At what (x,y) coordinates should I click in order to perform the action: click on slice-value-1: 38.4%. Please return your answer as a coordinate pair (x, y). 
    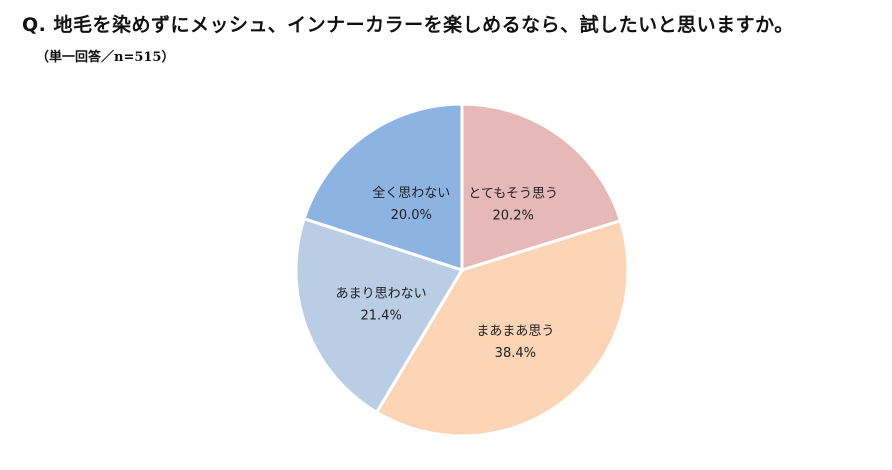
    Looking at the image, I should click on (515, 353).